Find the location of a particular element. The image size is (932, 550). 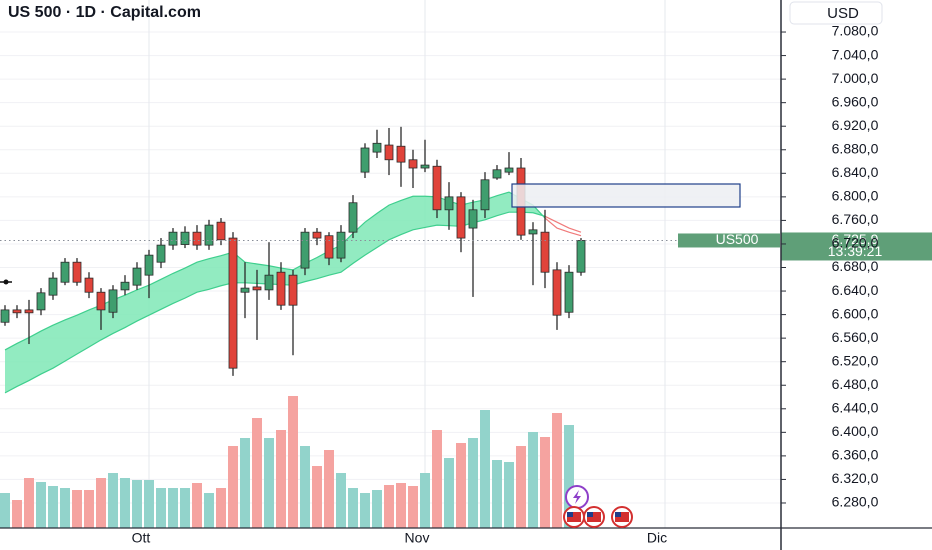

x-tick-label: Dic is located at coordinates (657, 538).